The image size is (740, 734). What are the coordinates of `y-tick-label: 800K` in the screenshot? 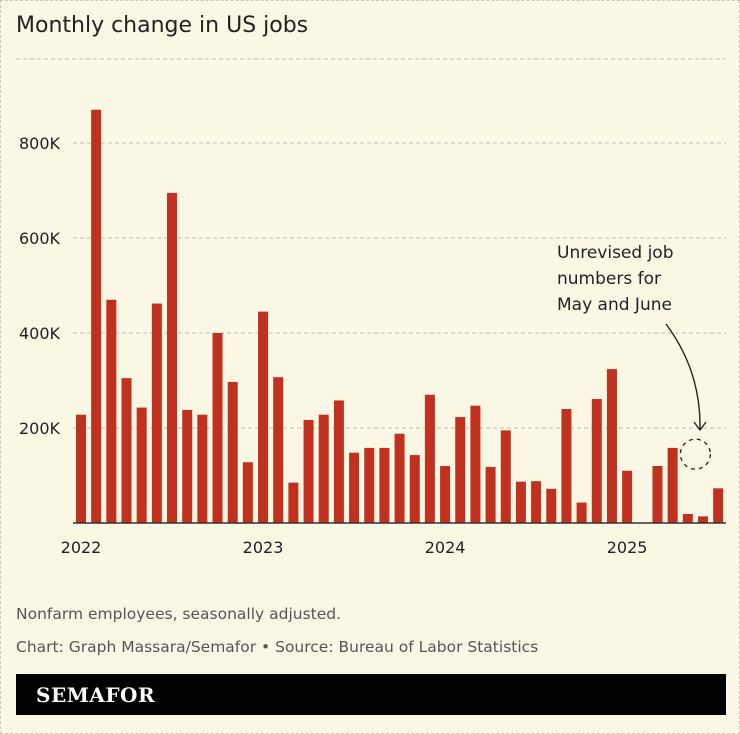 It's located at (40, 143).